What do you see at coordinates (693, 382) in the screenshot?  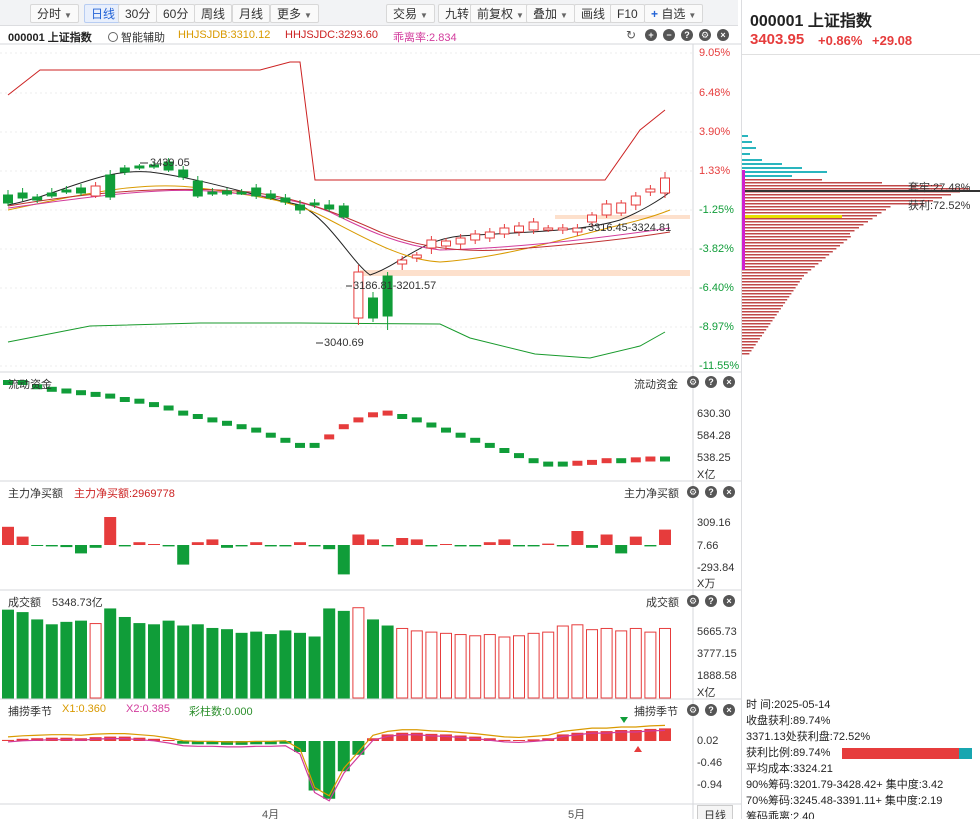 I see `flow-settings-icon: ⚙` at bounding box center [693, 382].